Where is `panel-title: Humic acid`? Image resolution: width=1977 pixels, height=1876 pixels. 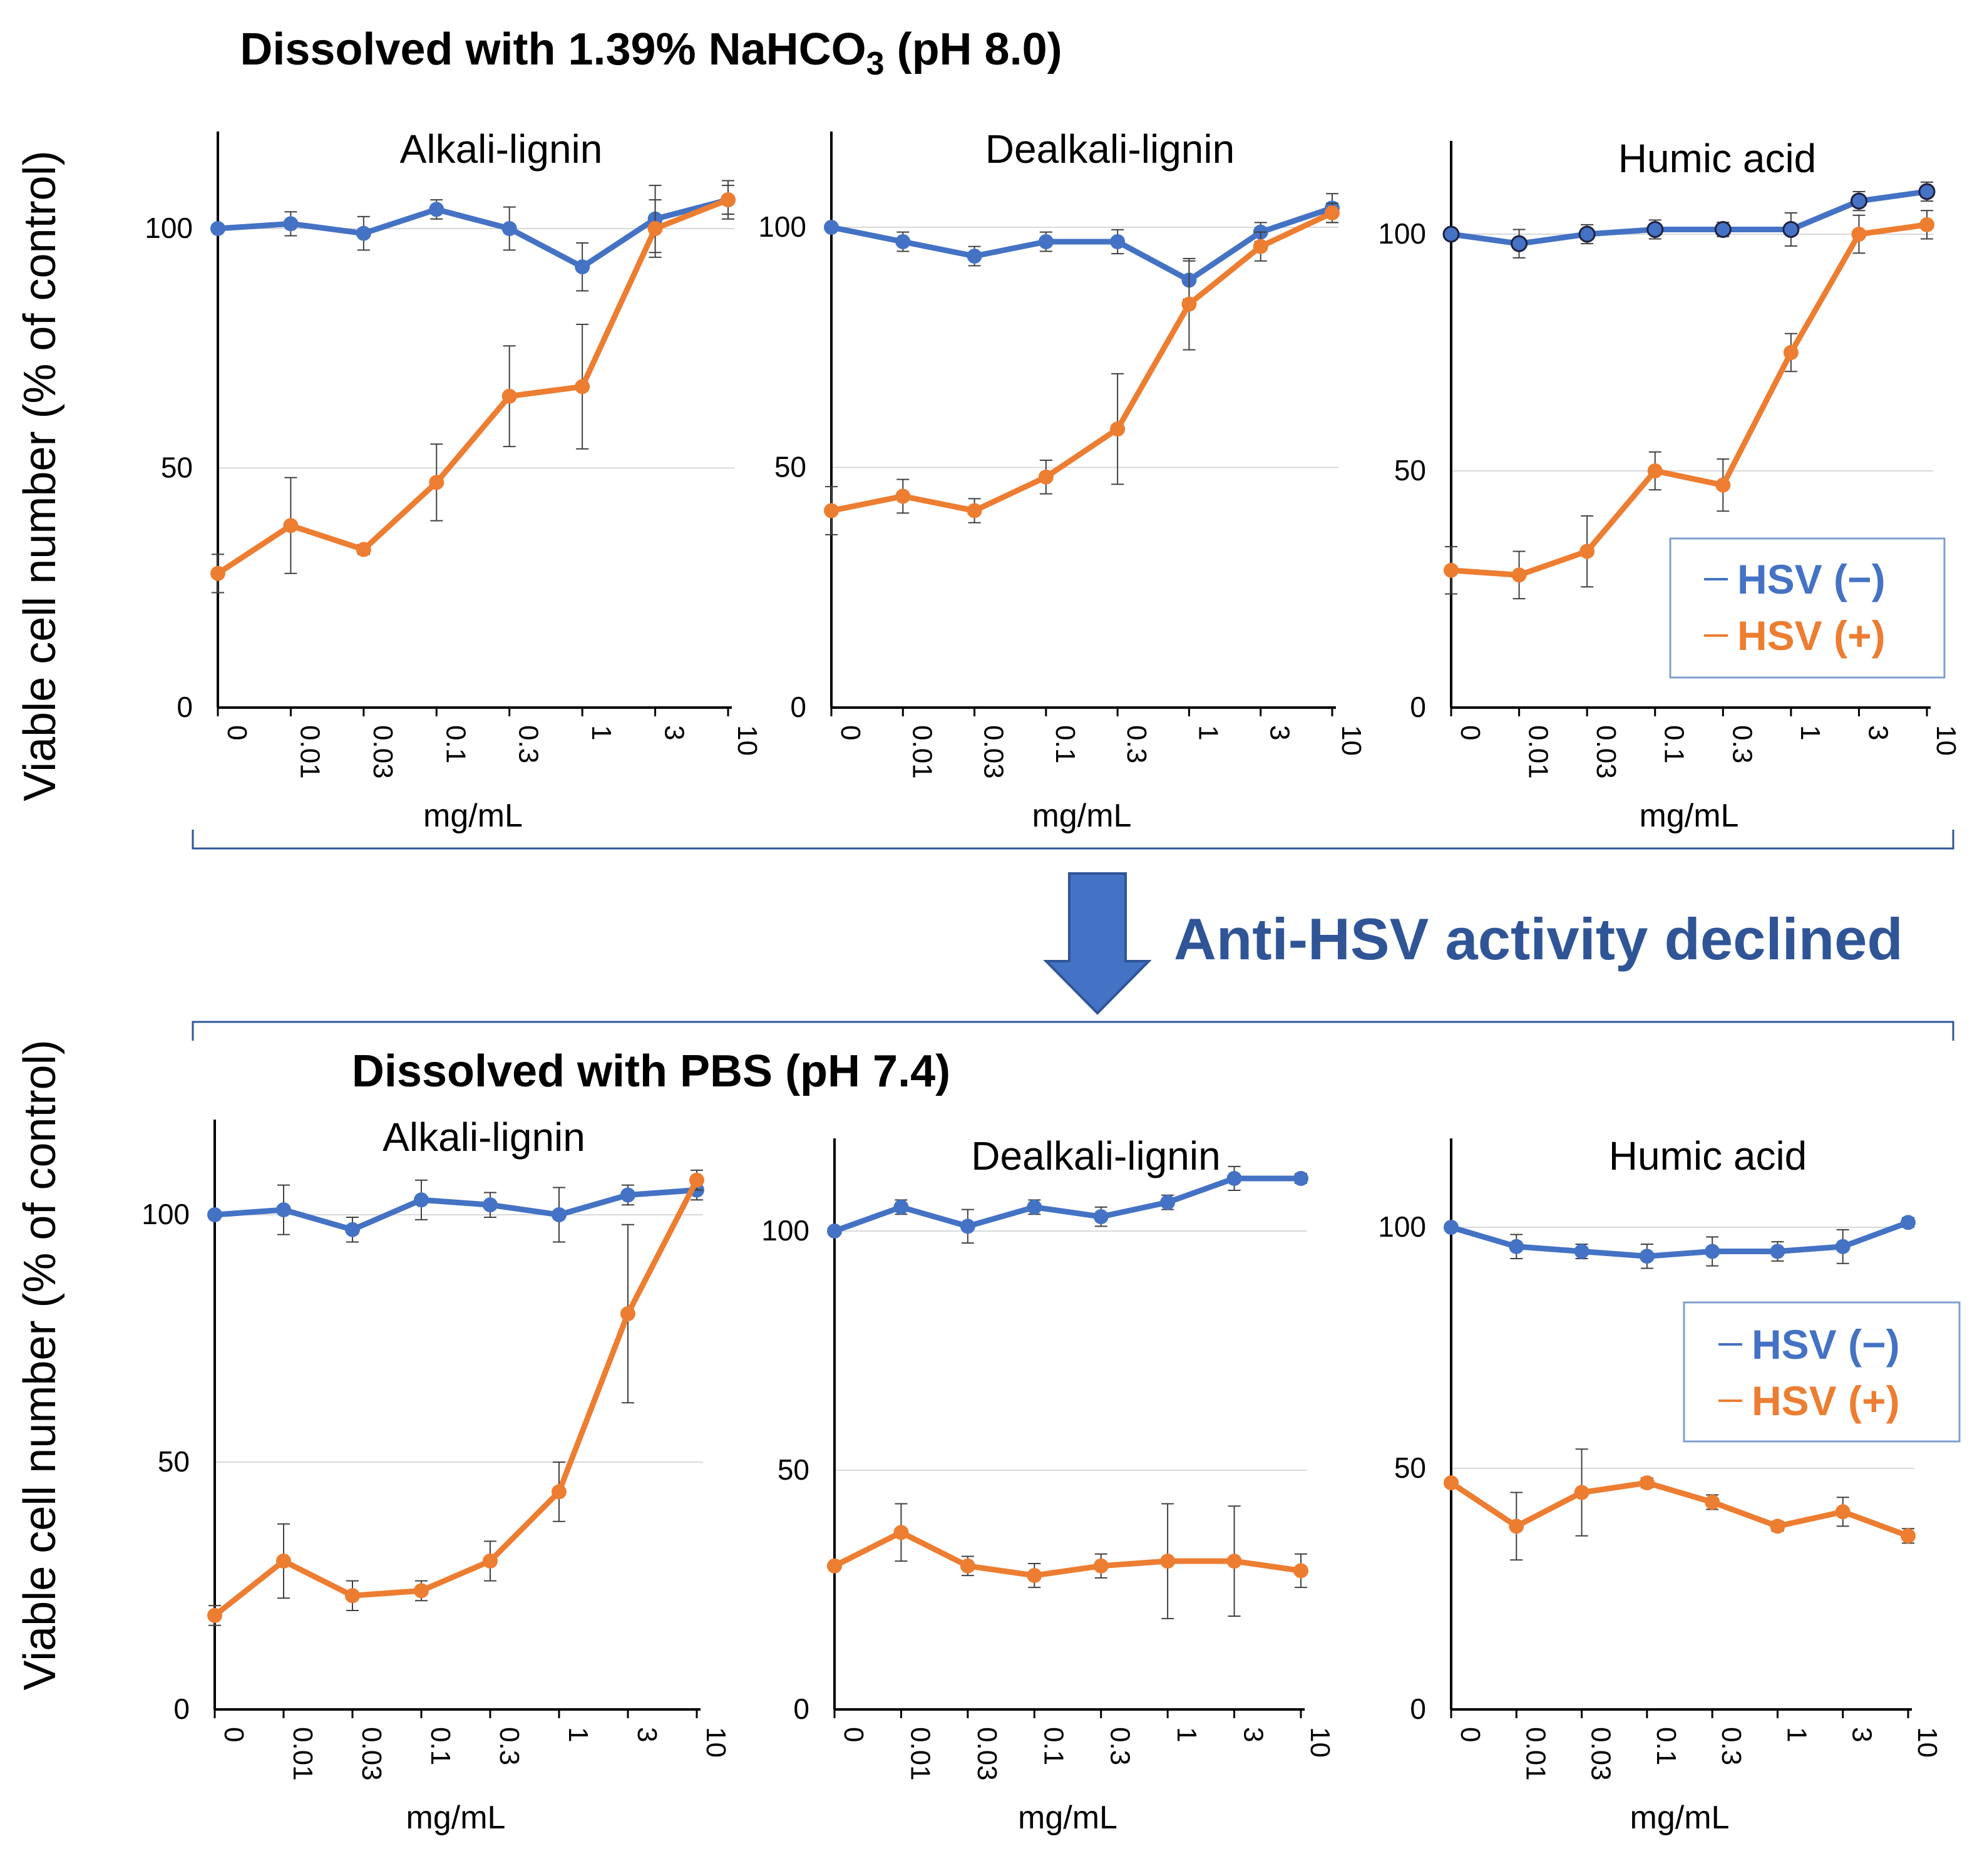 panel-title: Humic acid is located at coordinates (1708, 1155).